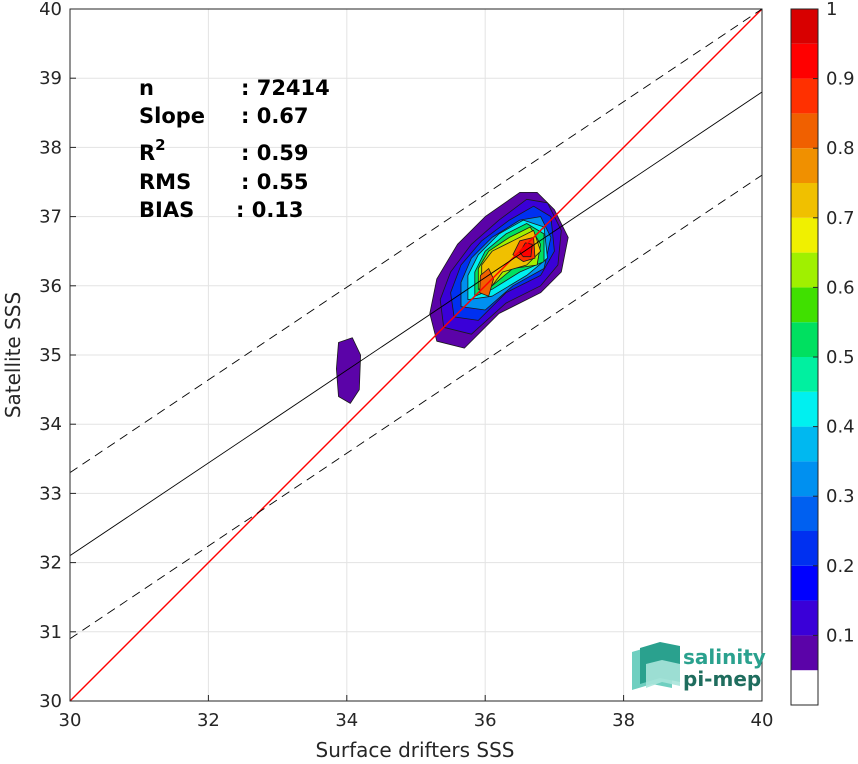 The height and width of the screenshot is (764, 858). I want to click on x-tick-label-5: 40, so click(762, 720).